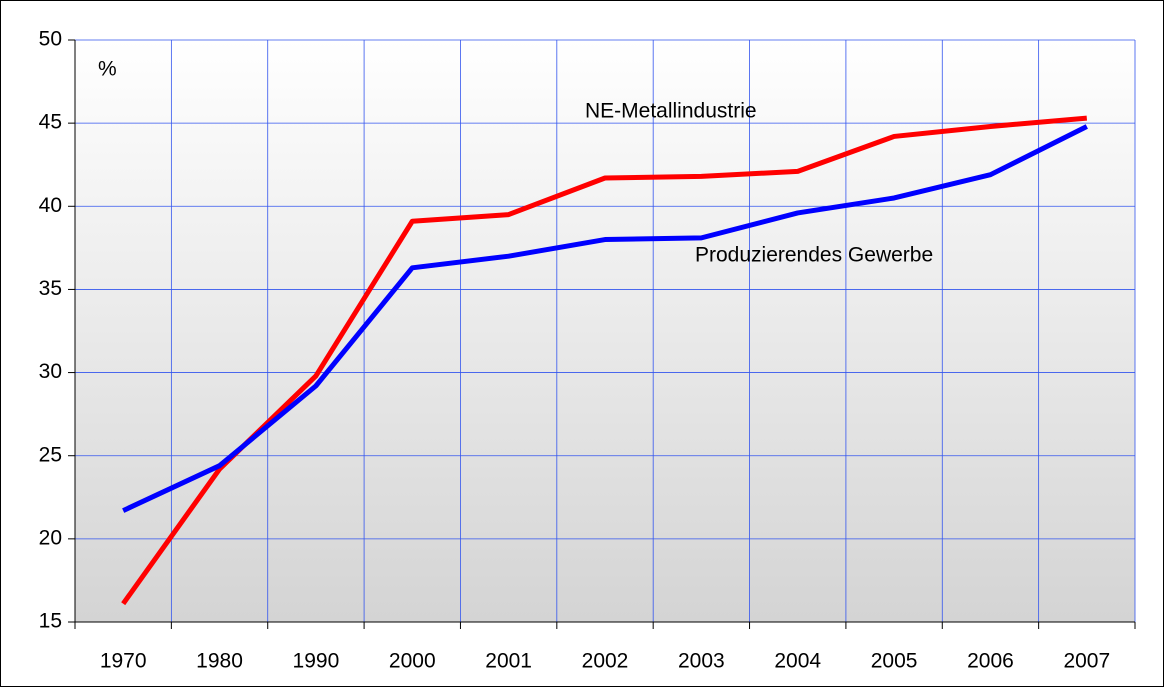  Describe the element at coordinates (412, 661) in the screenshot. I see `x-tick-label: 2000` at that location.